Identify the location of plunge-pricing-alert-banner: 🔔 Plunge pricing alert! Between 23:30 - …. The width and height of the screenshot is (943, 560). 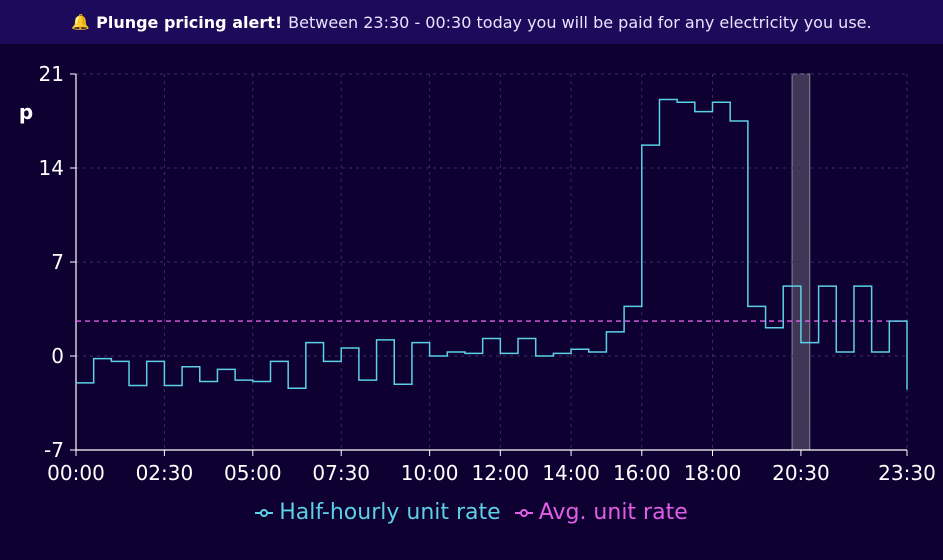
(471, 22).